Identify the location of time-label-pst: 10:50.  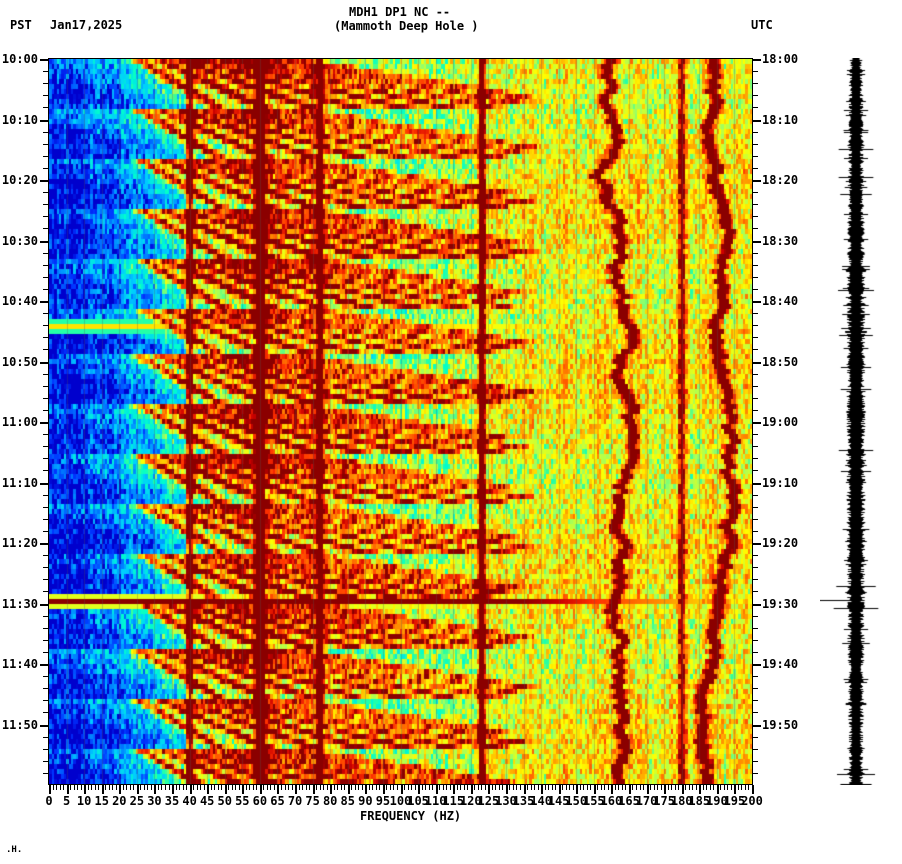
(19, 361).